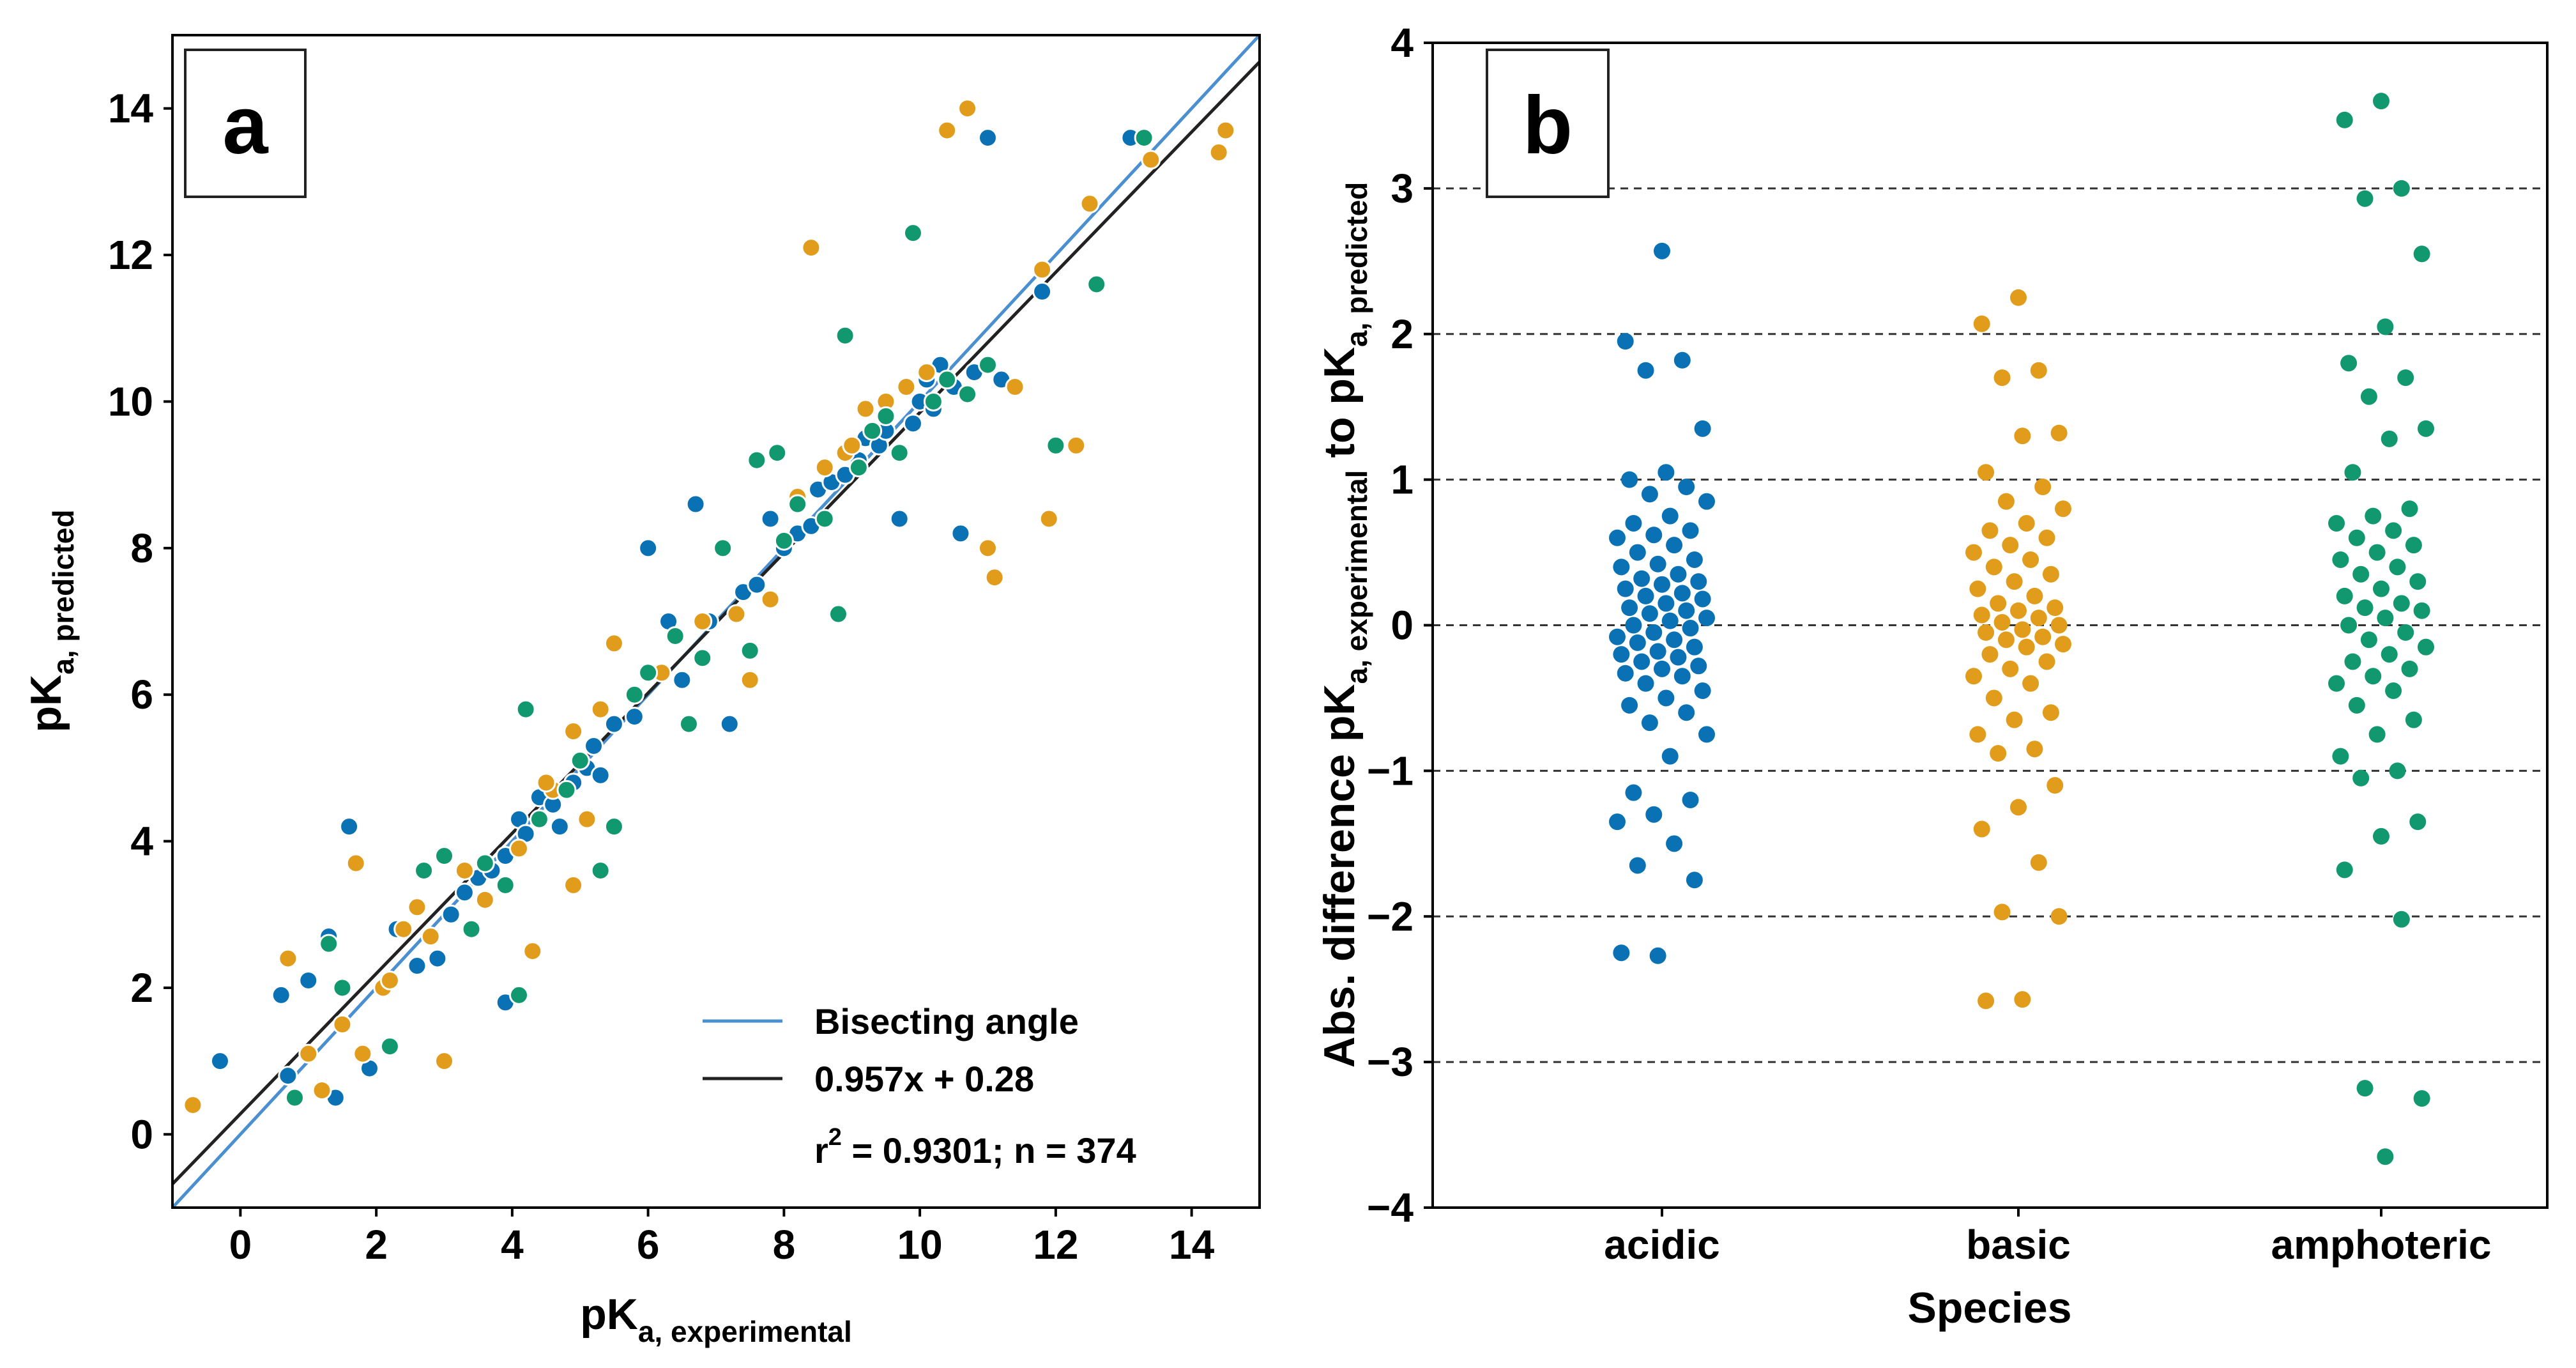 This screenshot has height=1368, width=2576. I want to click on panel-b-letter: b, so click(1548, 126).